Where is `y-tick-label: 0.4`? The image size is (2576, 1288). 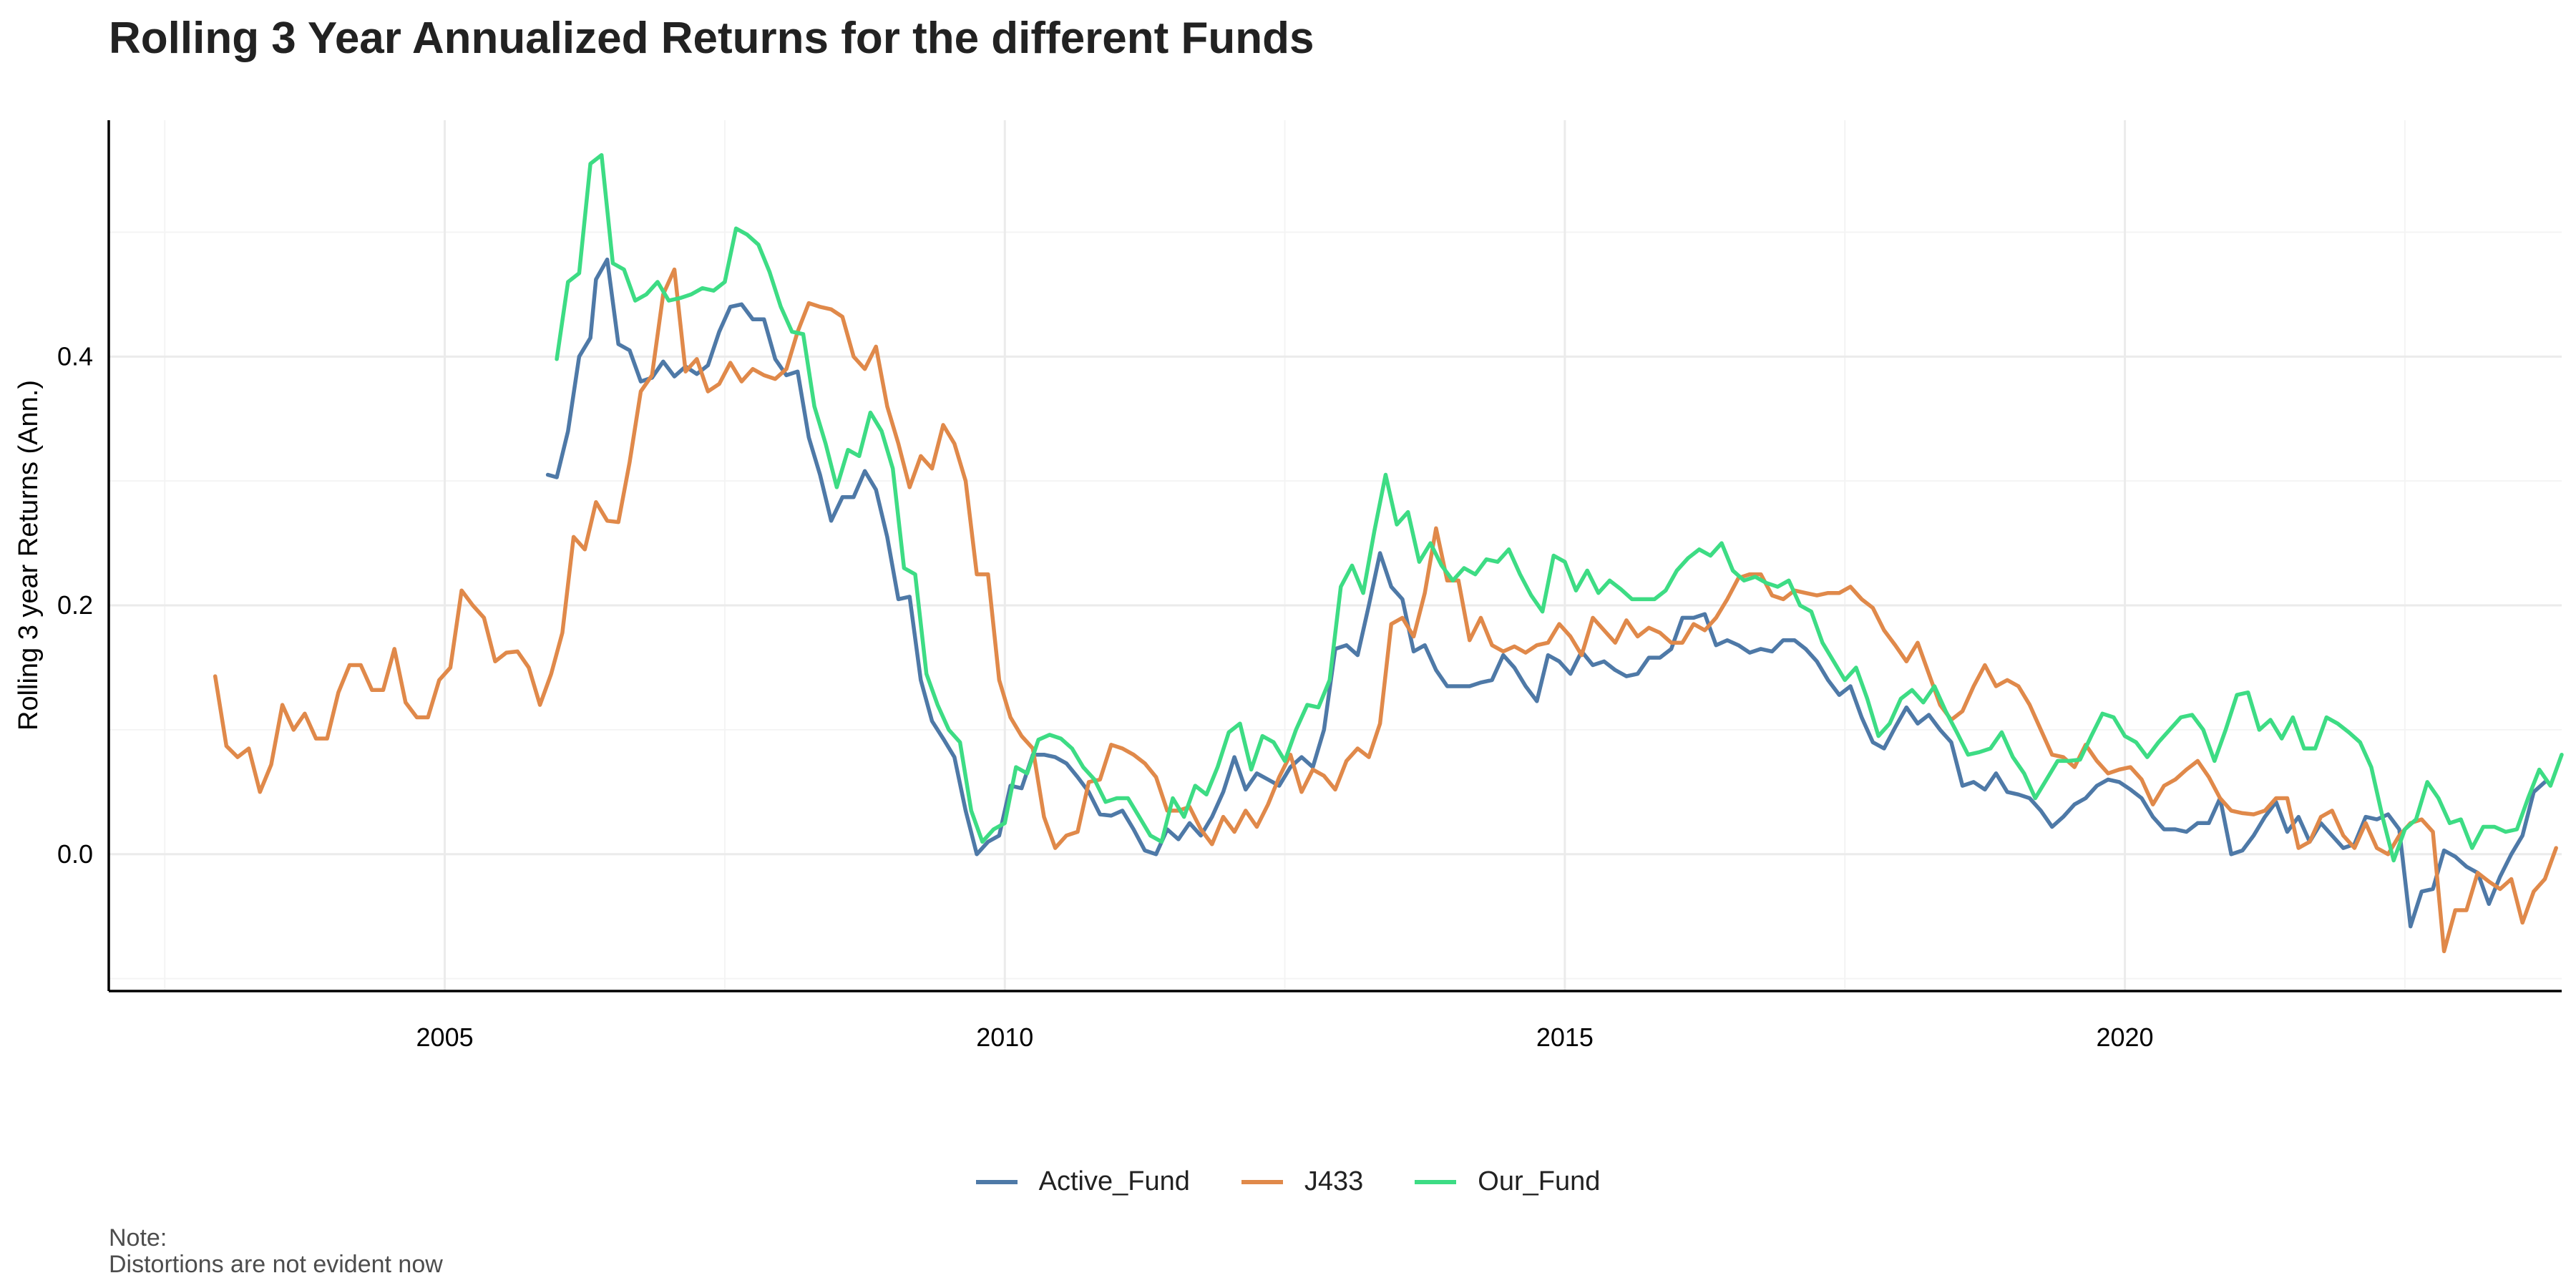
y-tick-label: 0.4 is located at coordinates (75, 356).